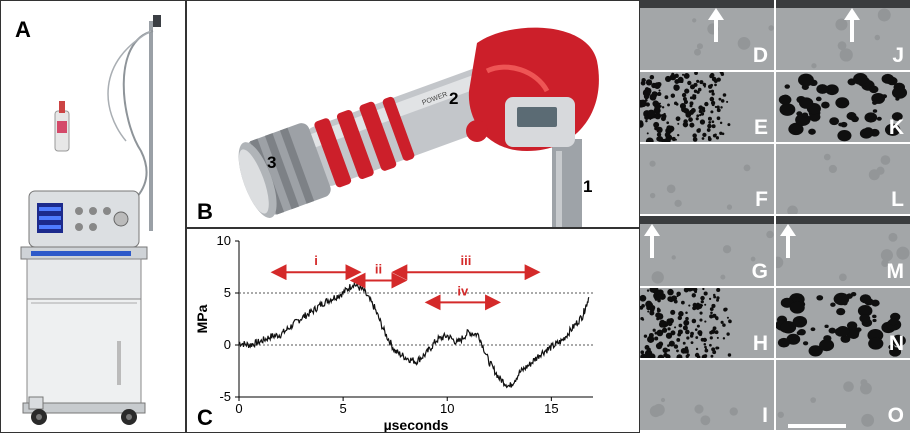 This screenshot has width=910, height=433. What do you see at coordinates (896, 127) in the screenshot?
I see `panel-k-label: K` at bounding box center [896, 127].